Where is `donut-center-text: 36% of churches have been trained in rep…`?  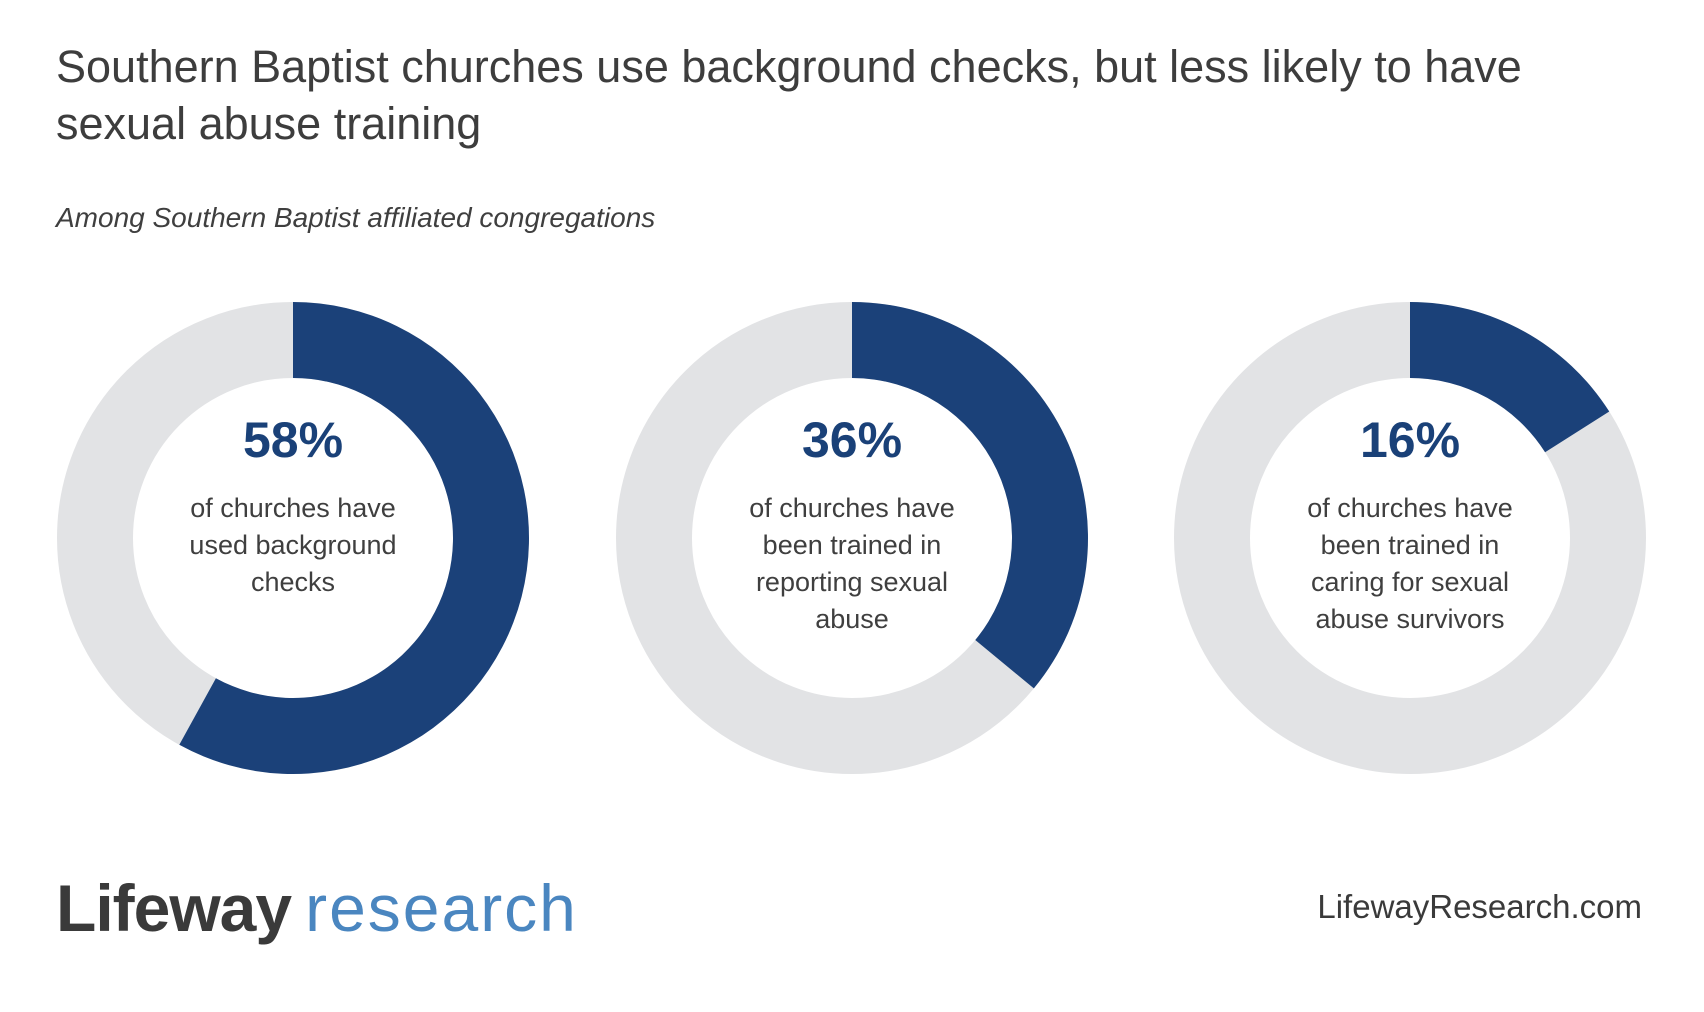
donut-center-text: 36% of churches have been trained in rep… is located at coordinates (852, 525).